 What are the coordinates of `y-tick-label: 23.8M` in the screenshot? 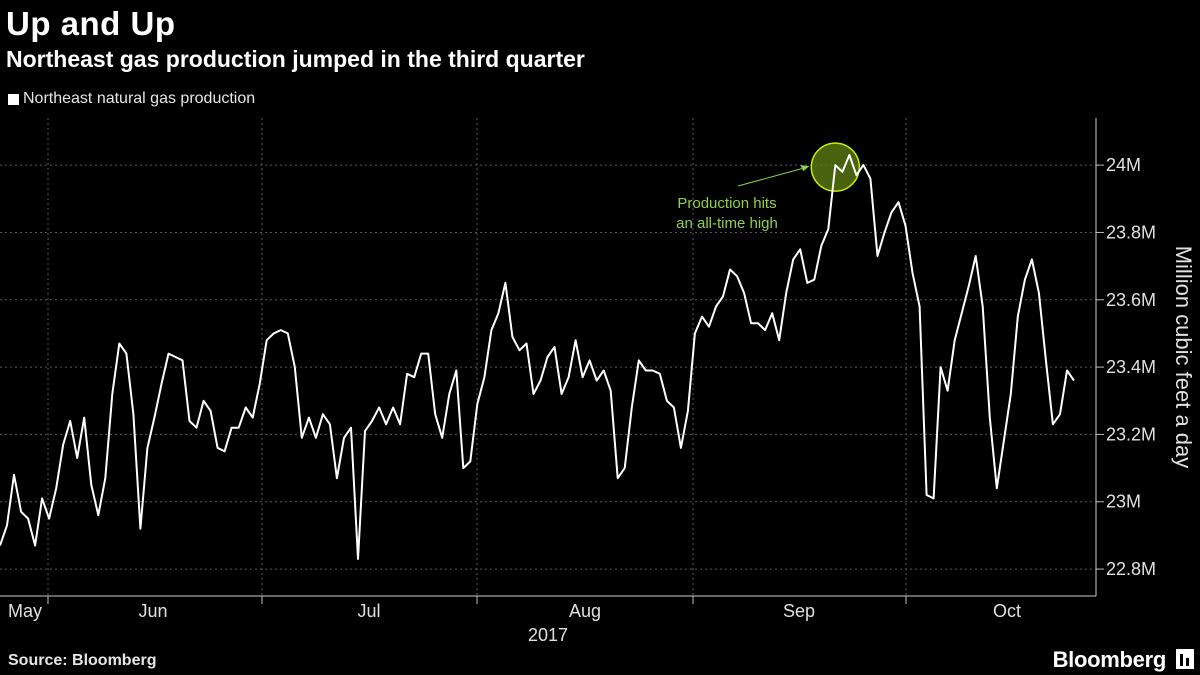 It's located at (1131, 232).